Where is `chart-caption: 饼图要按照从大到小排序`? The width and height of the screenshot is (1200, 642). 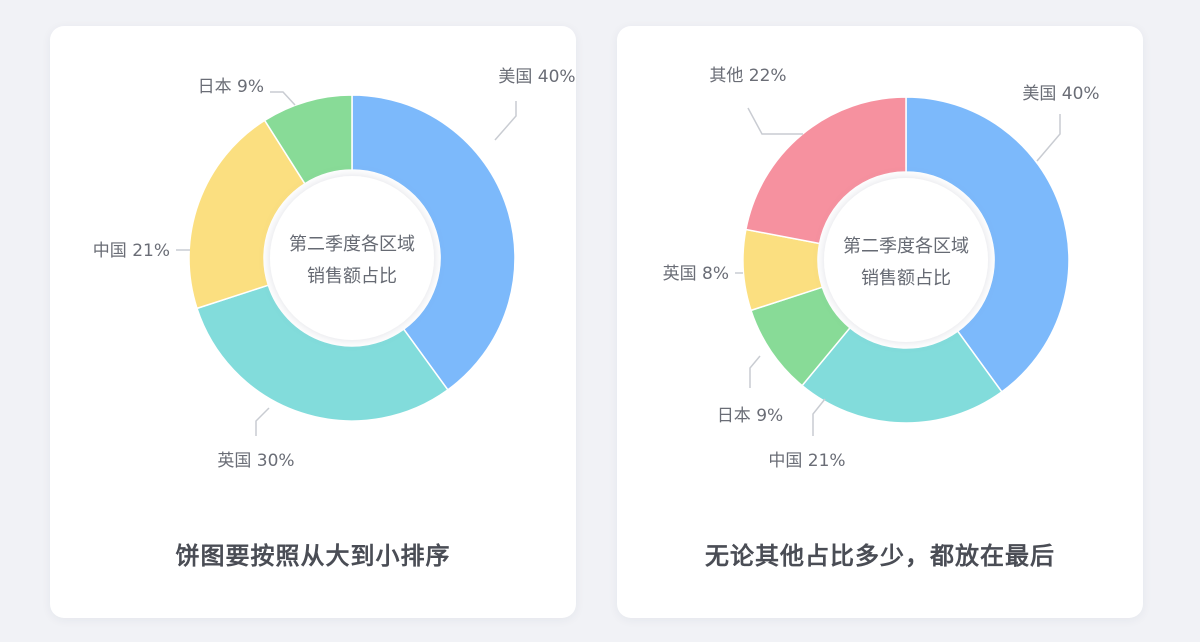
chart-caption: 饼图要按照从大到小排序 is located at coordinates (313, 556).